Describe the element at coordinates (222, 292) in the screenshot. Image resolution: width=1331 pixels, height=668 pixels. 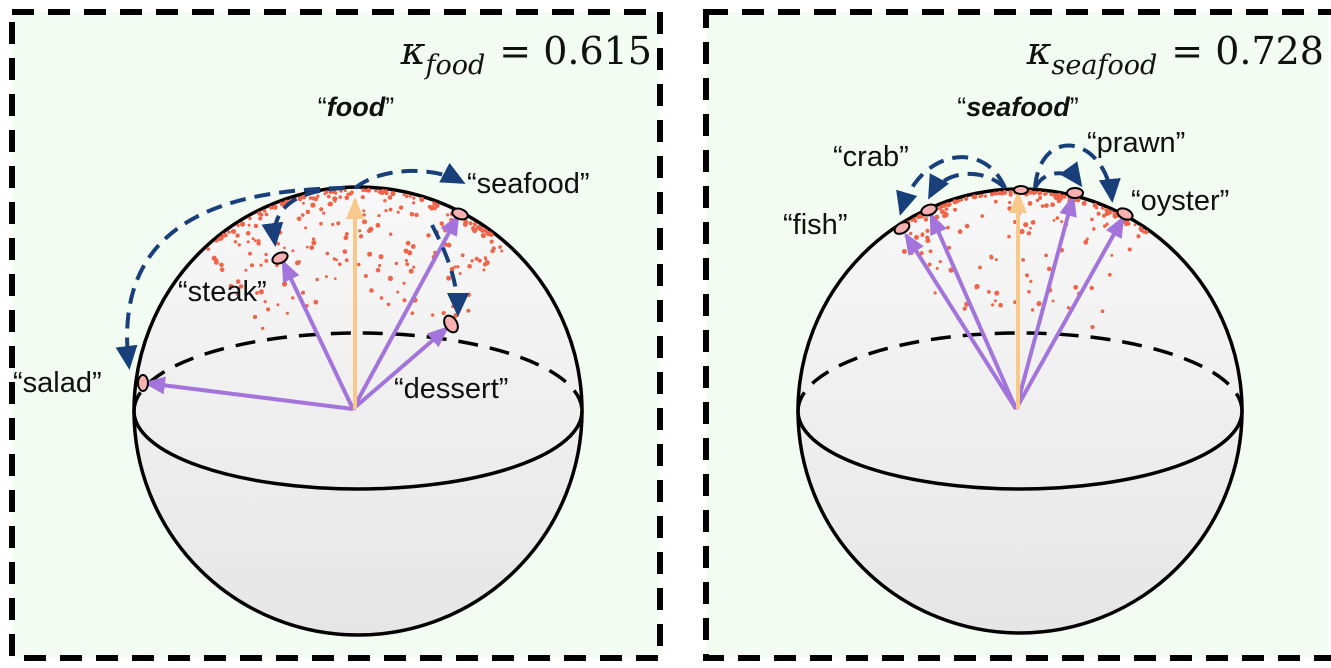
I see `word-steak: “steak”` at that location.